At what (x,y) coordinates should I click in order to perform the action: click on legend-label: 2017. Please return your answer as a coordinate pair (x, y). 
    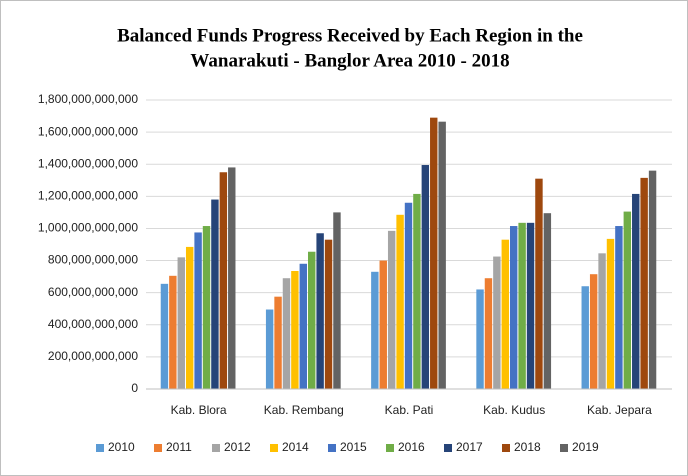
    Looking at the image, I should click on (469, 447).